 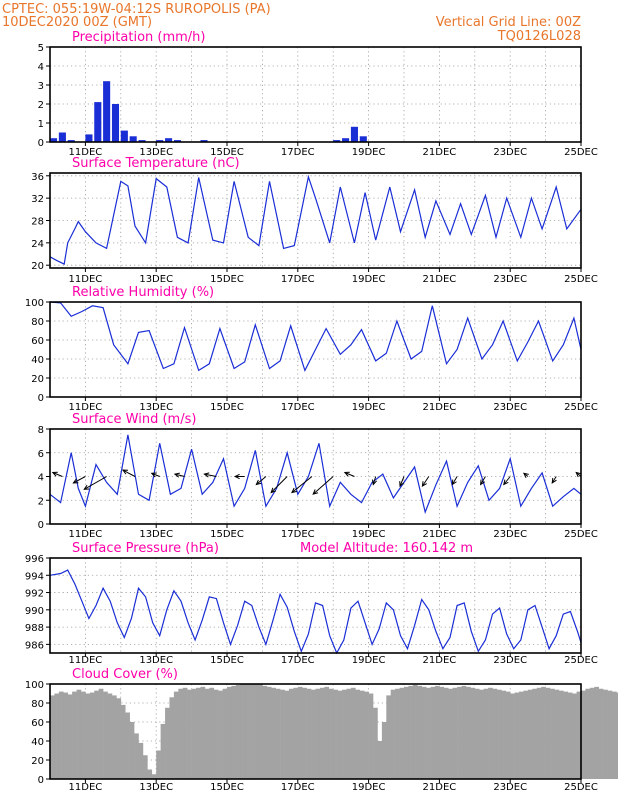 I want to click on rh-xtick-label: 23DEC, so click(x=510, y=407).